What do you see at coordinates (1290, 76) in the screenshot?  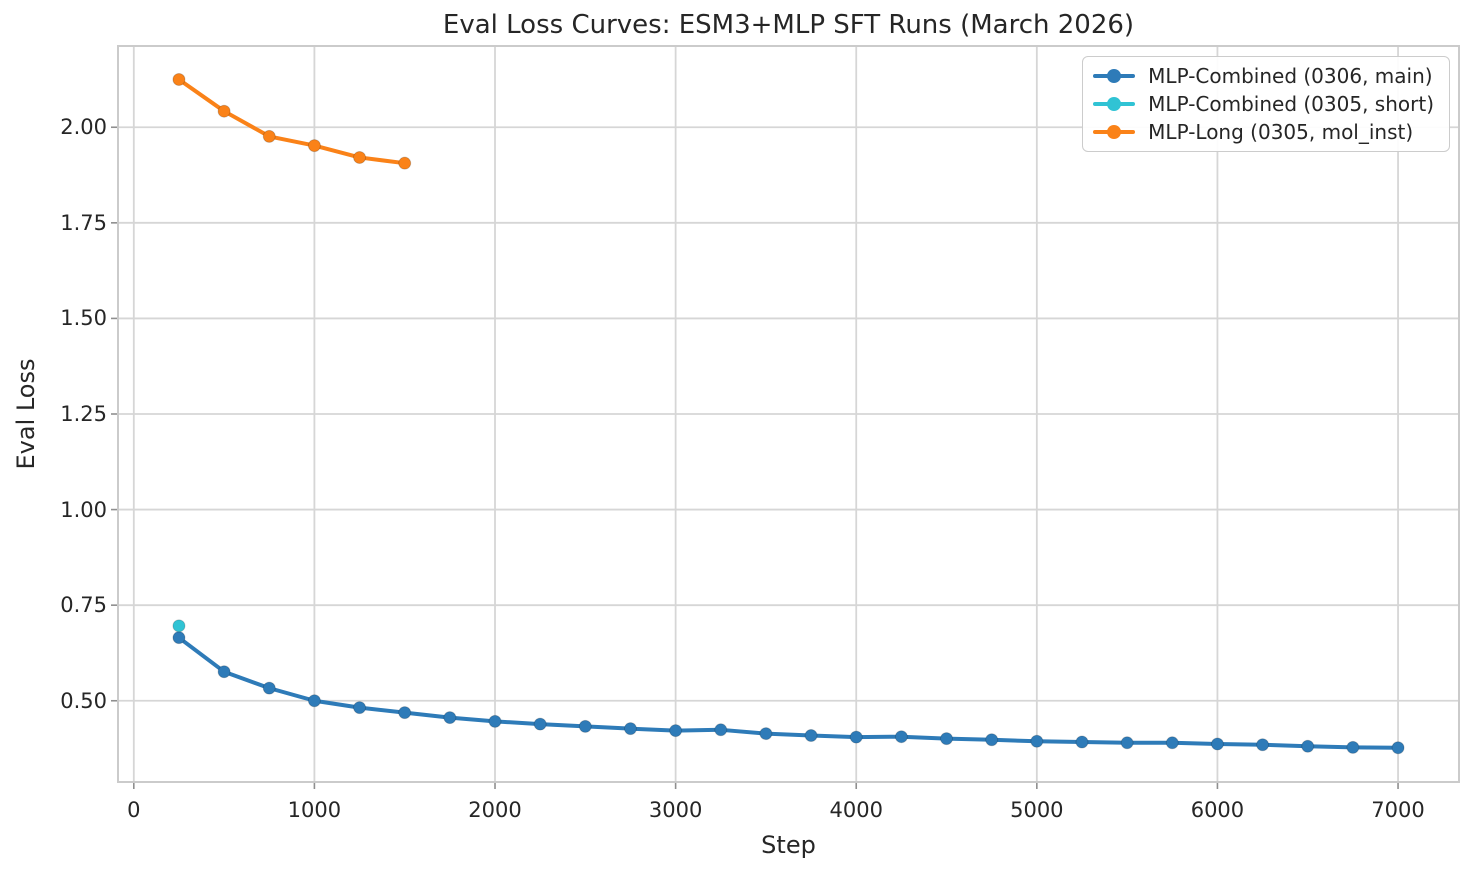 I see `legend-label: MLP-Combined (0306, main)` at bounding box center [1290, 76].